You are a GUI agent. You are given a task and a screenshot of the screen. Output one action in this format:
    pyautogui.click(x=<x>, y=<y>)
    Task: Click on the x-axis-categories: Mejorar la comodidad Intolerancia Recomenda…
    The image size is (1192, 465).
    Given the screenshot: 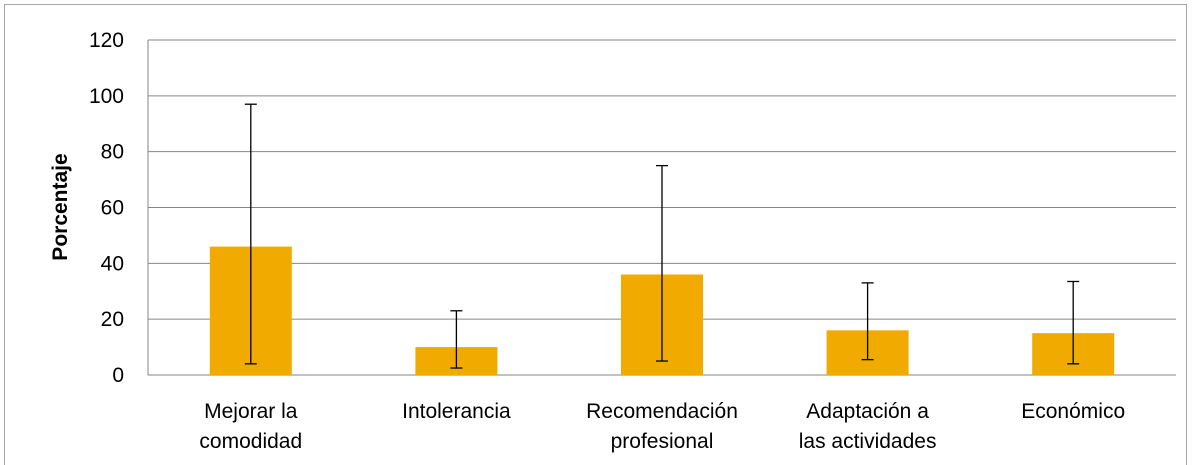 What is the action you would take?
    pyautogui.click(x=662, y=426)
    